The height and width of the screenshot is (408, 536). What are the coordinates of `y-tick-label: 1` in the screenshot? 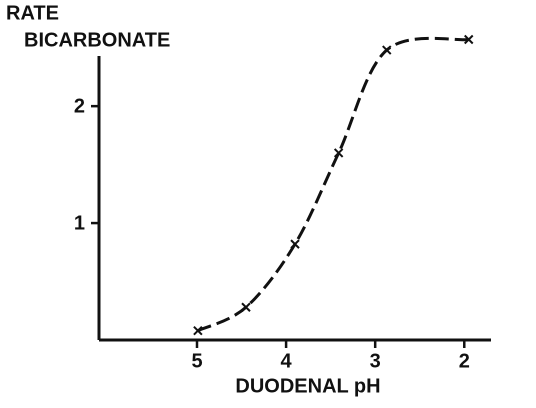 It's located at (79, 223).